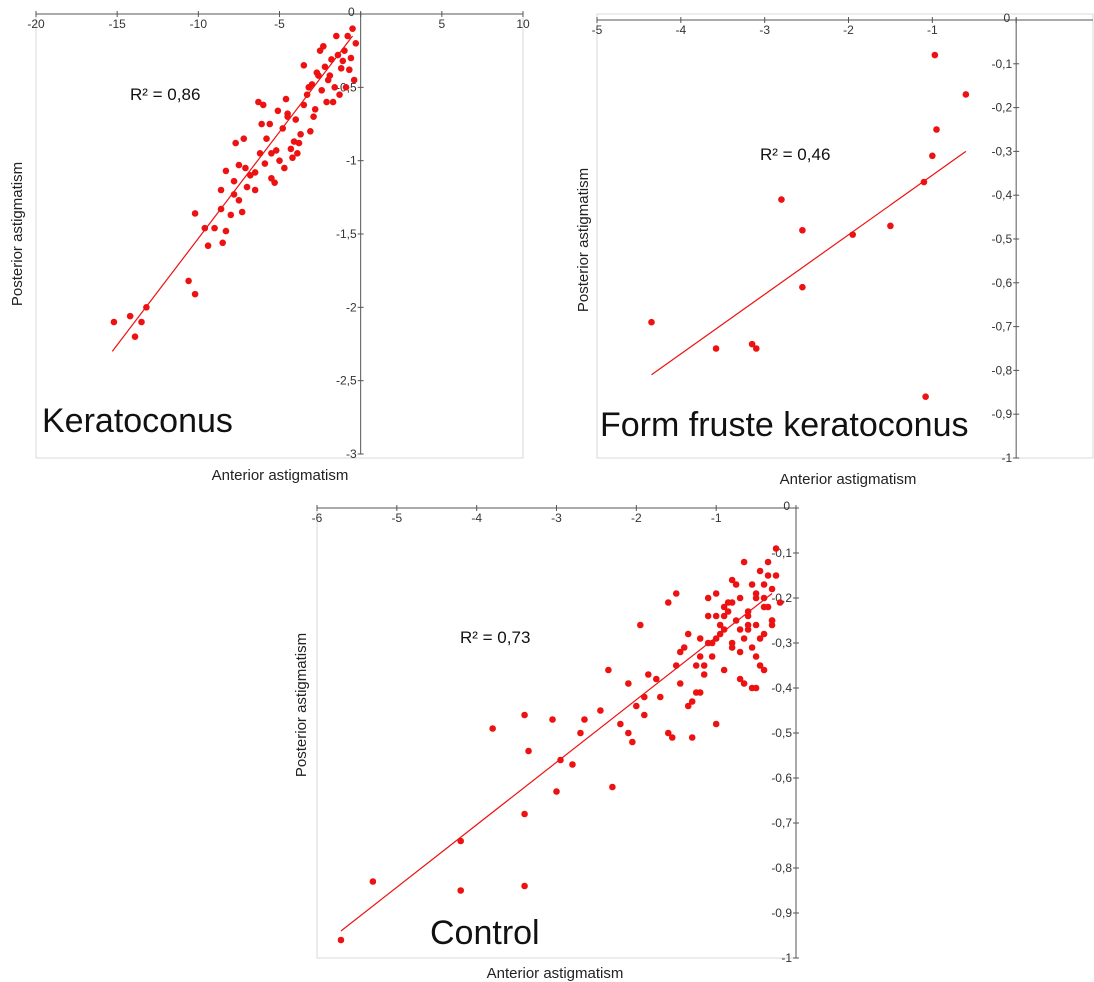 This screenshot has width=1094, height=982. Describe the element at coordinates (1001, 414) in the screenshot. I see `y-tick-label: -0,9` at that location.